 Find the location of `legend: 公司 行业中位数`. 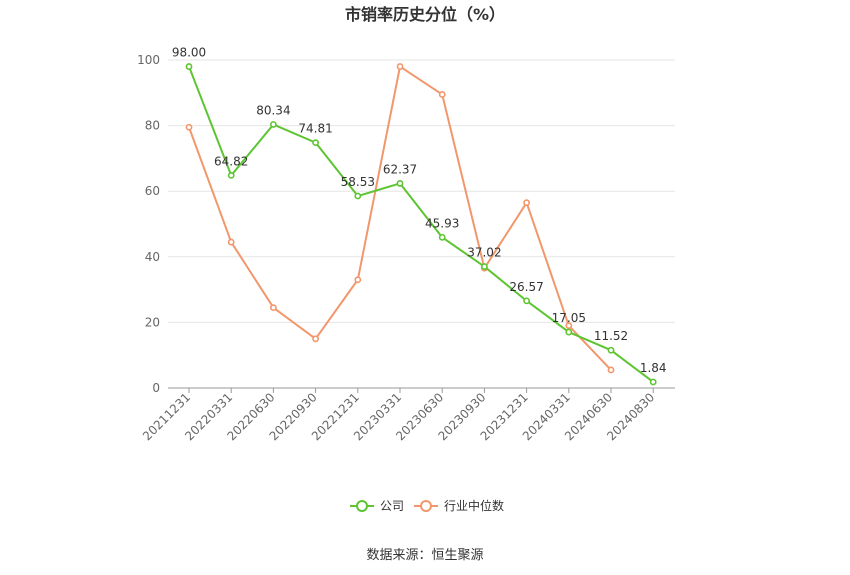

legend: 公司 行业中位数 is located at coordinates (427, 505).